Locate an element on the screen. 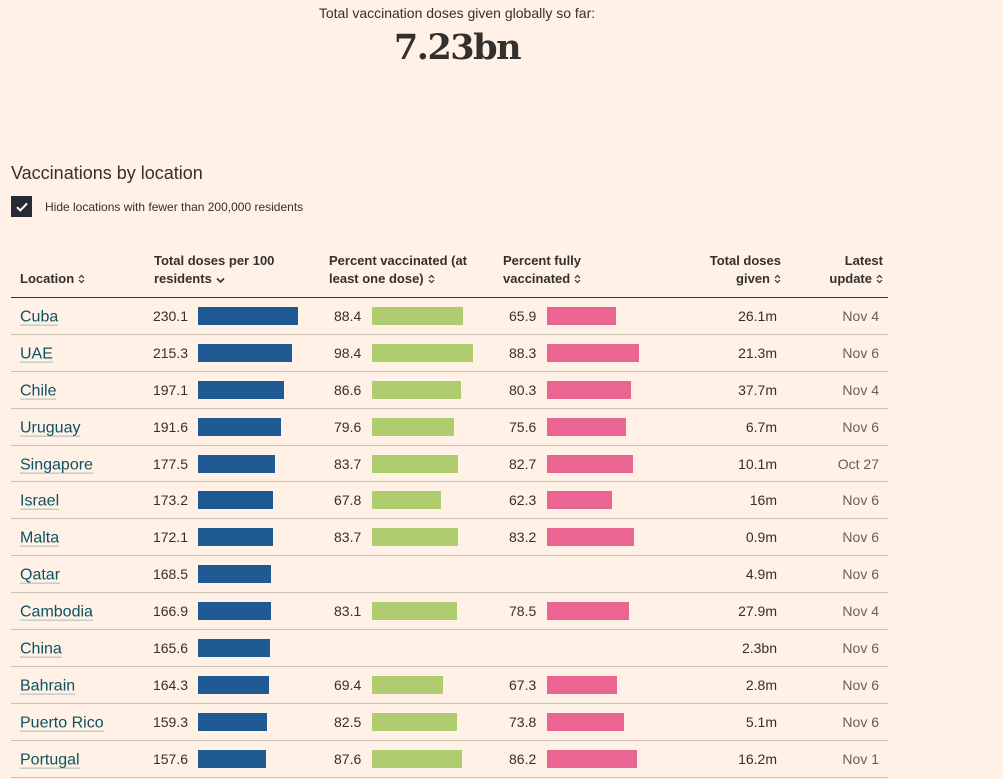 Image resolution: width=1003 pixels, height=779 pixels. location-link: Singapore is located at coordinates (56, 465).